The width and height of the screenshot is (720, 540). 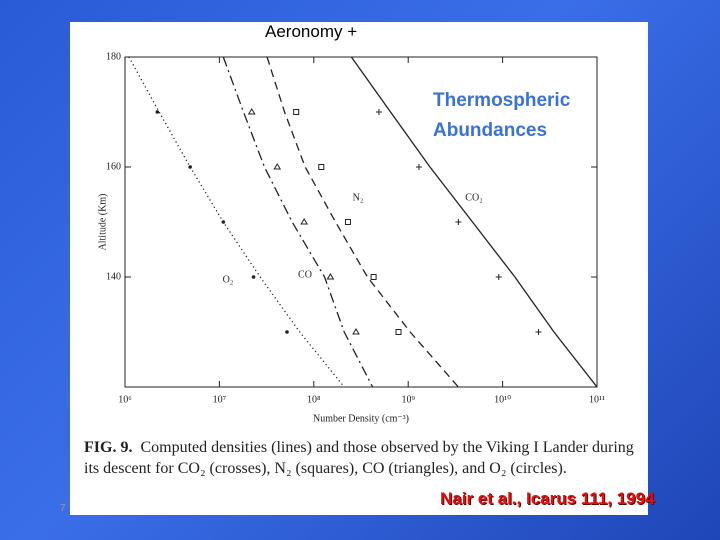 I want to click on series-label: CO₂, so click(x=473, y=197).